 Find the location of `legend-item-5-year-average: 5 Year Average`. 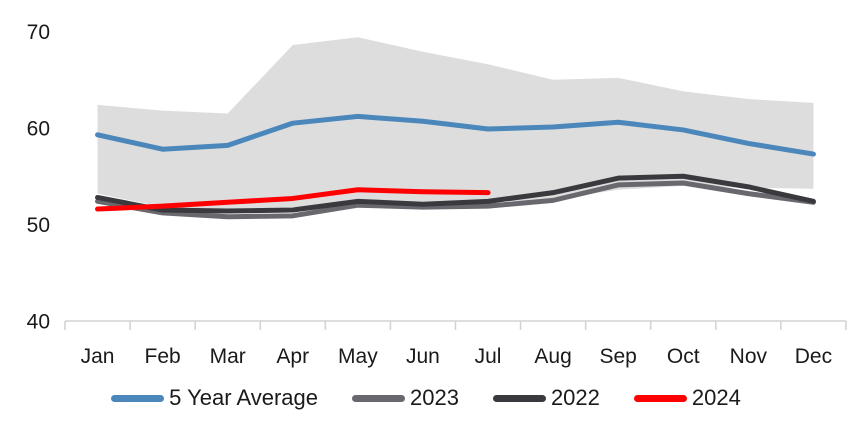

legend-item-5-year-average: 5 Year Average is located at coordinates (214, 398).